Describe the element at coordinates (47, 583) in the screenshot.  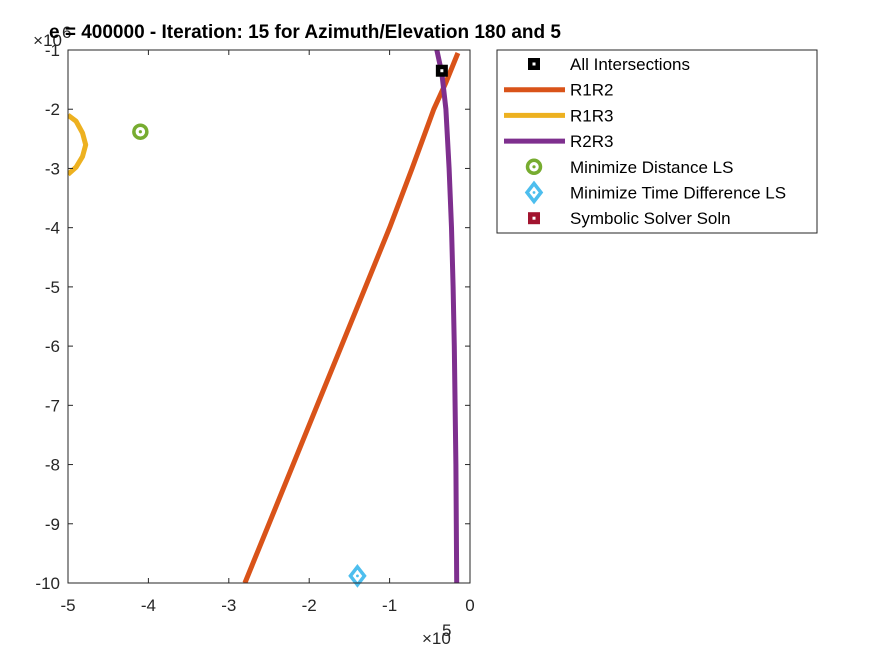
I see `y-tick-label: -10` at that location.